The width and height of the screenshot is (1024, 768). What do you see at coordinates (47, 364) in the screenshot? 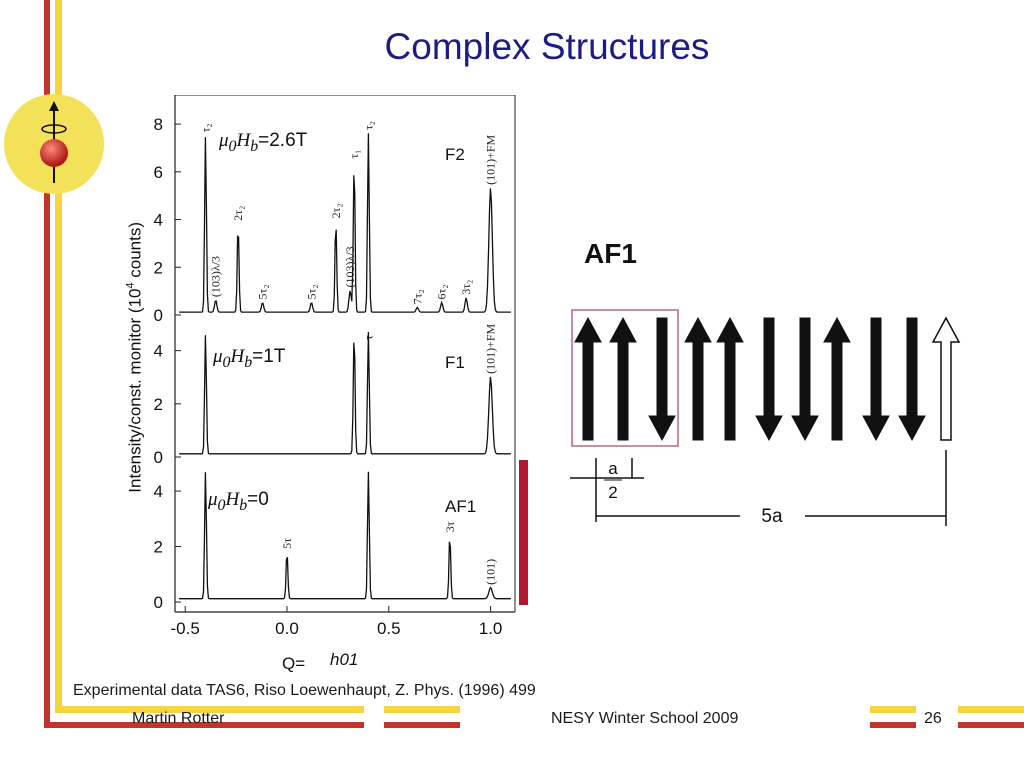
I see `left-red-bar` at bounding box center [47, 364].